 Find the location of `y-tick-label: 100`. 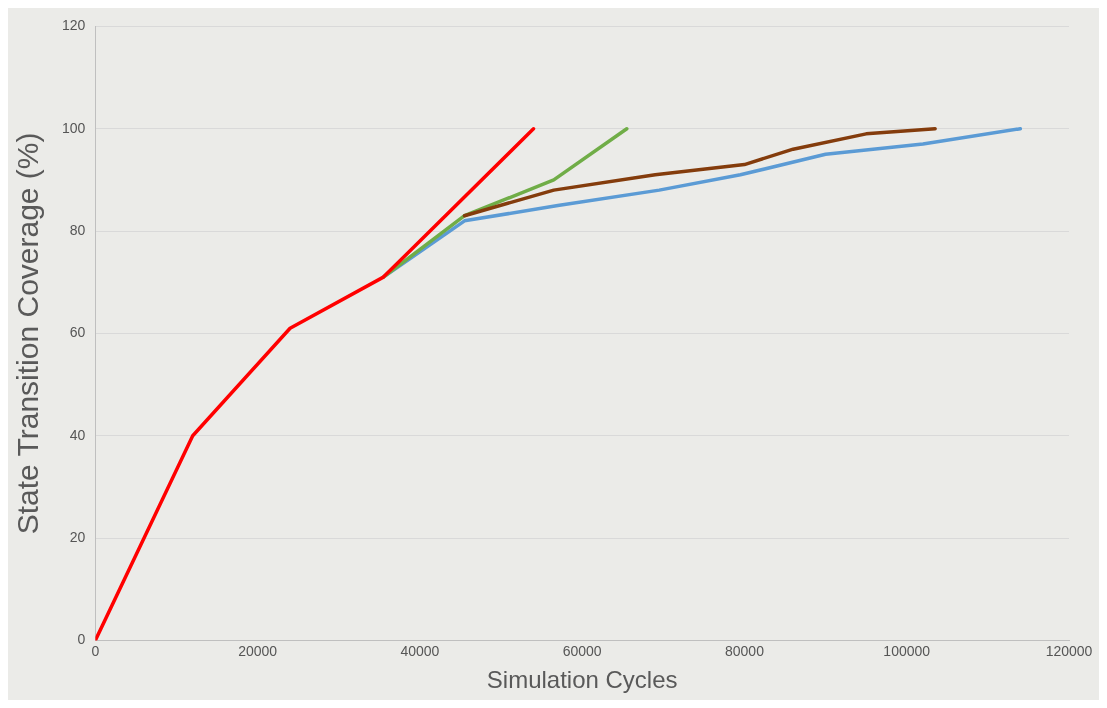

y-tick-label: 100 is located at coordinates (74, 127).